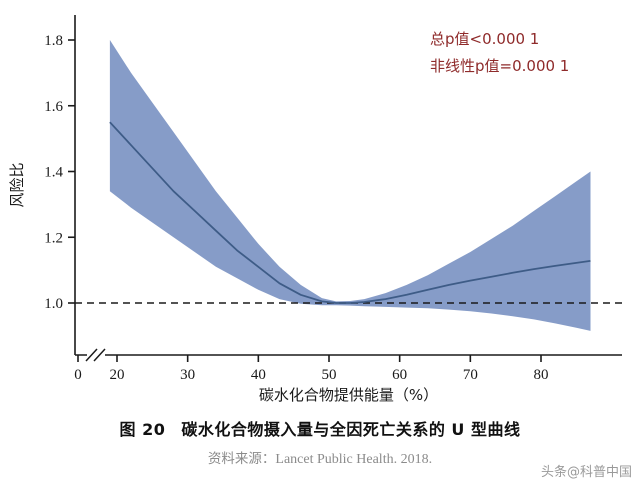 This screenshot has height=485, width=640. I want to click on y-tick-label: 1.0, so click(53, 304).